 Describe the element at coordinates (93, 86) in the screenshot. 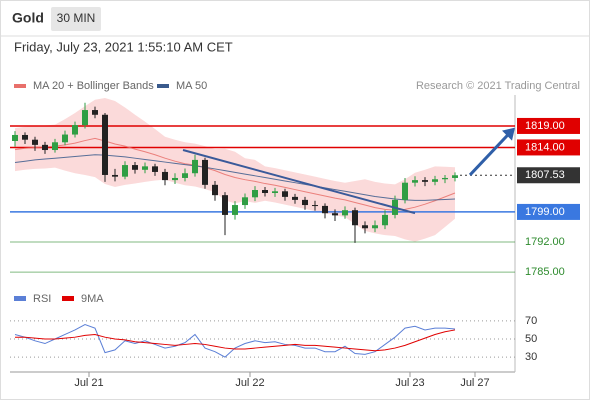

I see `legend-label: MA 20 + Bollinger Bands` at that location.